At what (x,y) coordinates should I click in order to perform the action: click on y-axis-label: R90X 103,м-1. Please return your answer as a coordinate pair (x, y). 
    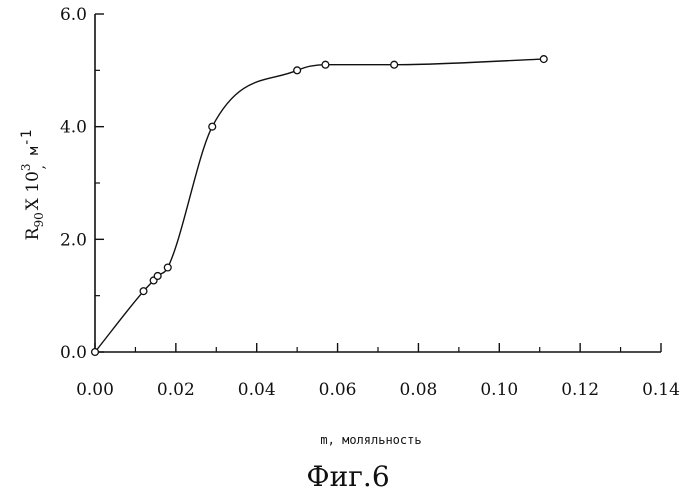
    Looking at the image, I should click on (33, 185).